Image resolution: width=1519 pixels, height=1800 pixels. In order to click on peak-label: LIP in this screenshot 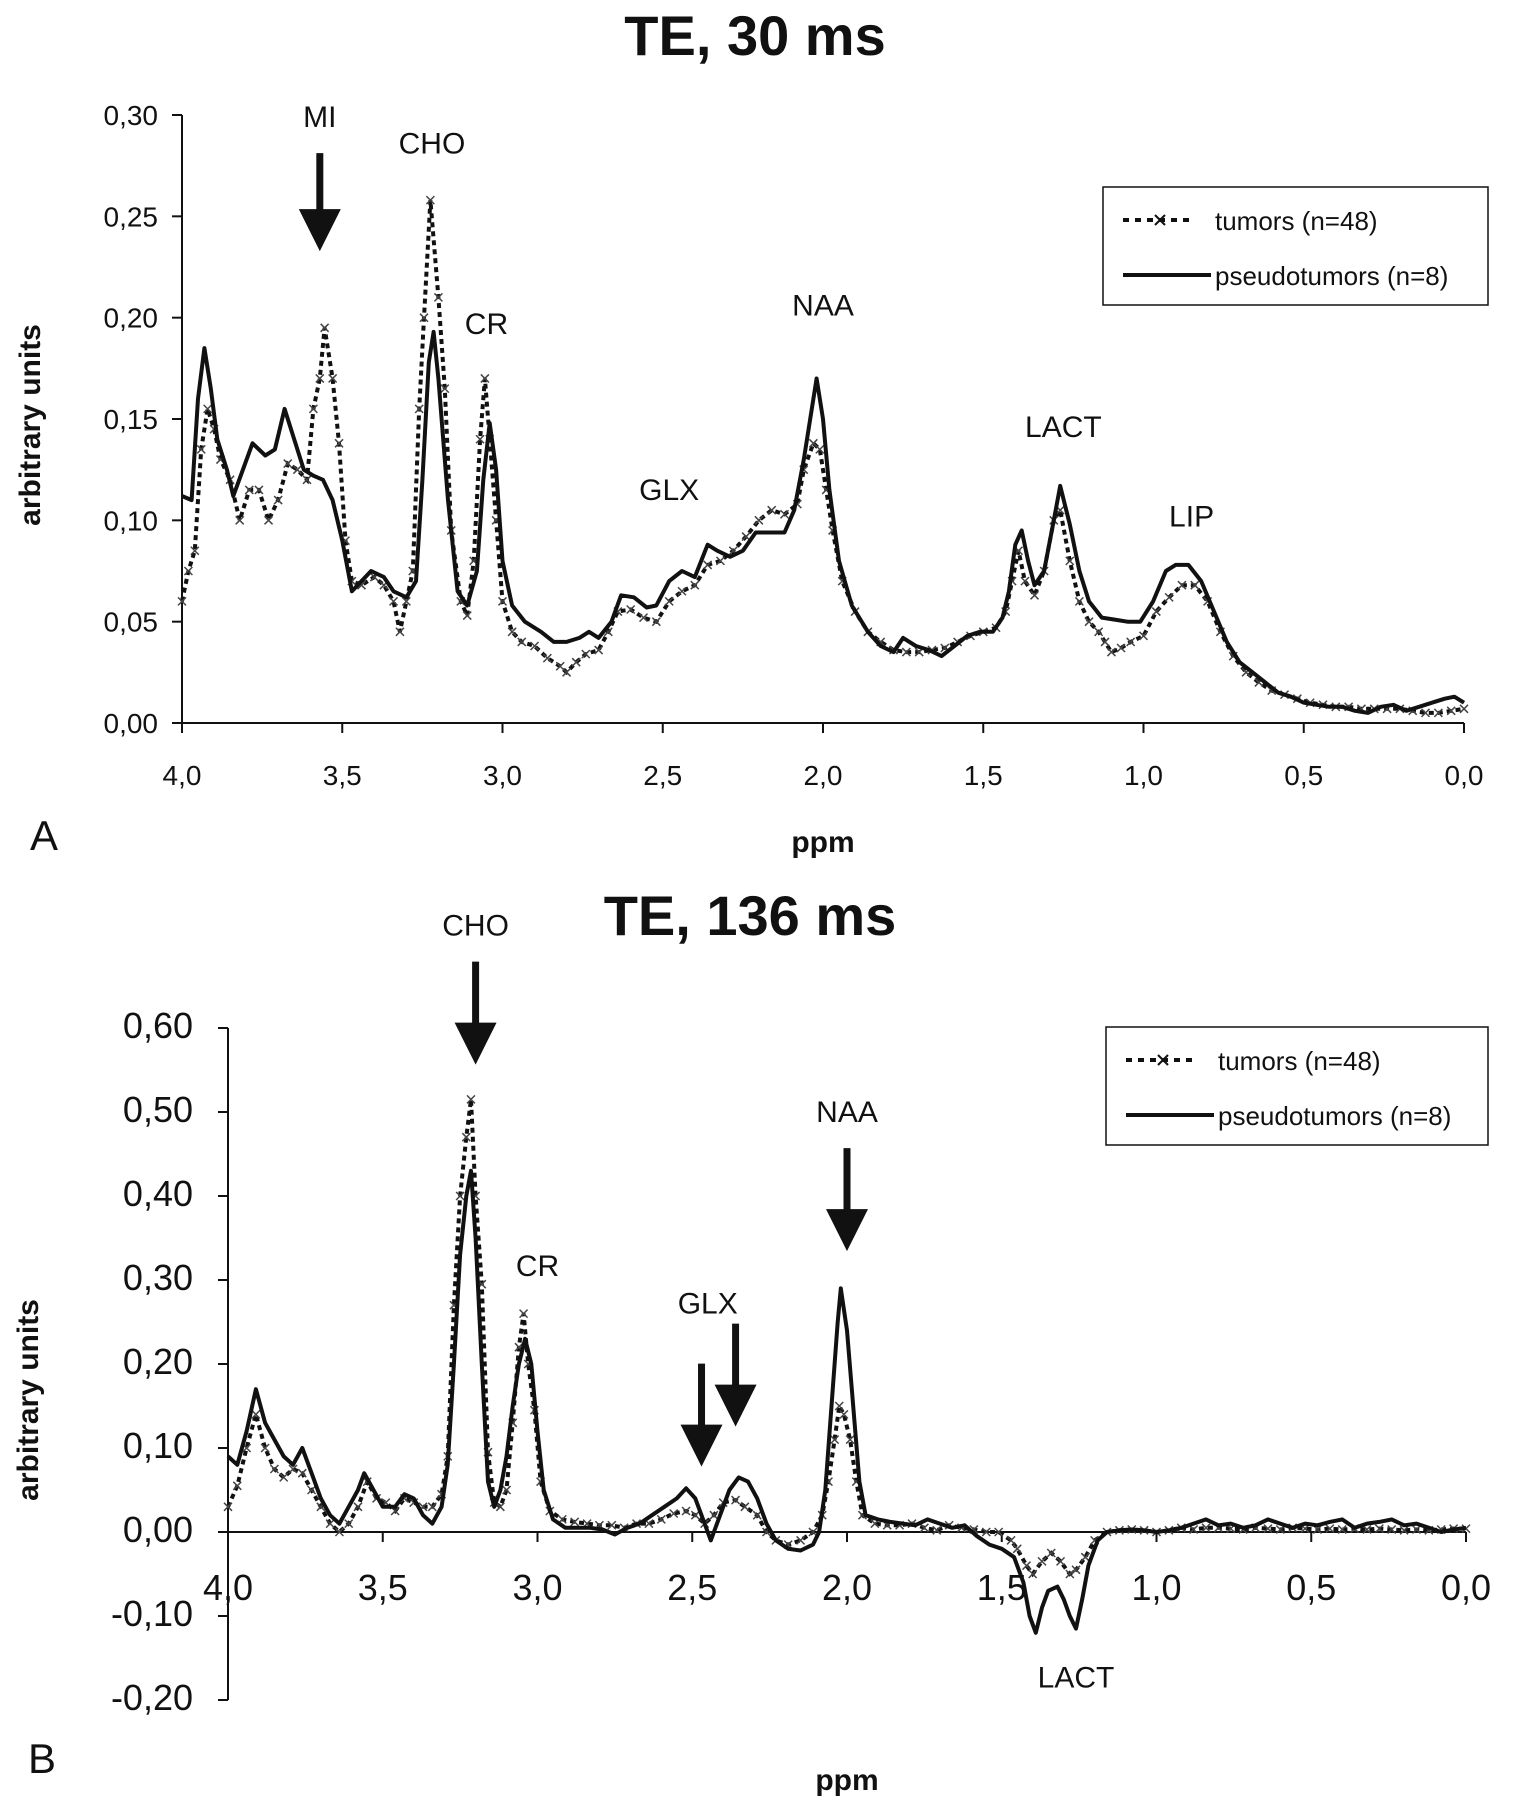, I will do `click(1191, 516)`.